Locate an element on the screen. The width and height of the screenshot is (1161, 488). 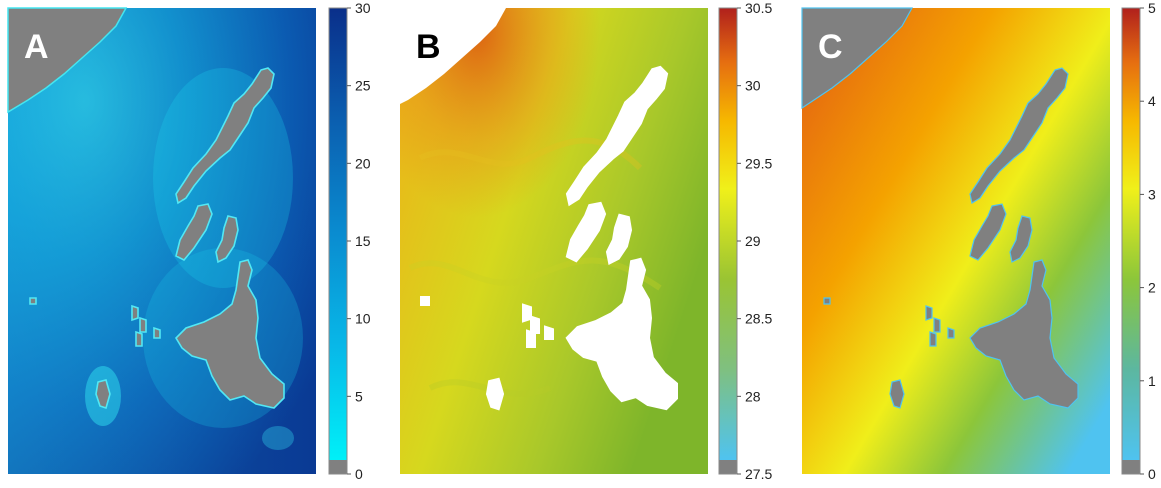
panel-c-label: C is located at coordinates (830, 47).